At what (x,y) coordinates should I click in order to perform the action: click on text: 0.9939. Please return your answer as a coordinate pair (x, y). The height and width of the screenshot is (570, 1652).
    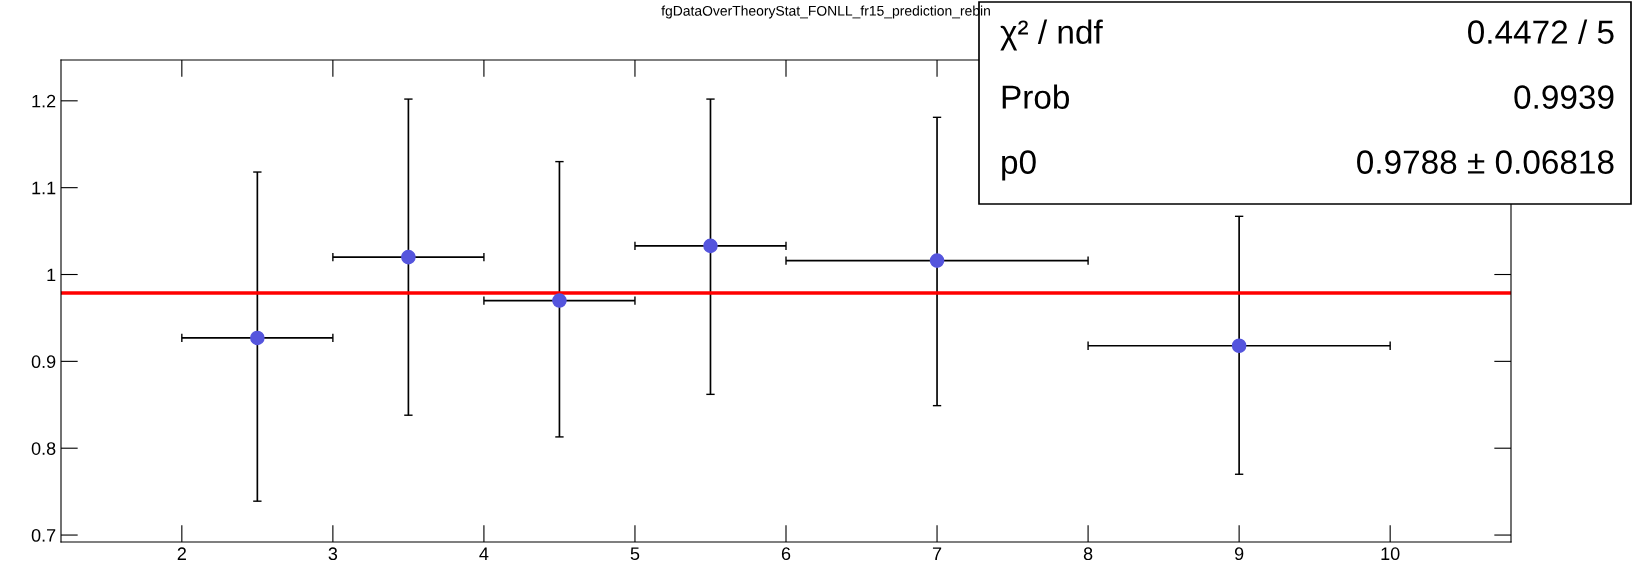
    Looking at the image, I should click on (1564, 97).